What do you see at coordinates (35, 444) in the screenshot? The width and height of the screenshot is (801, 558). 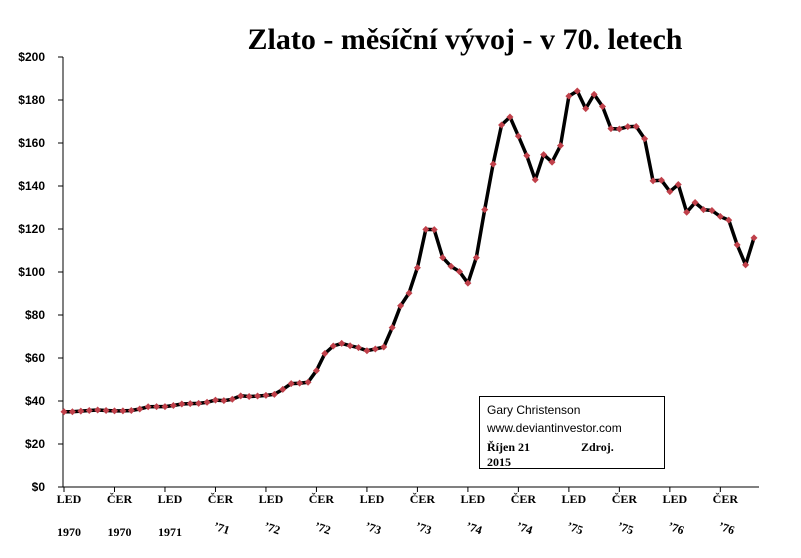 I see `y-tick-label: $20` at bounding box center [35, 444].